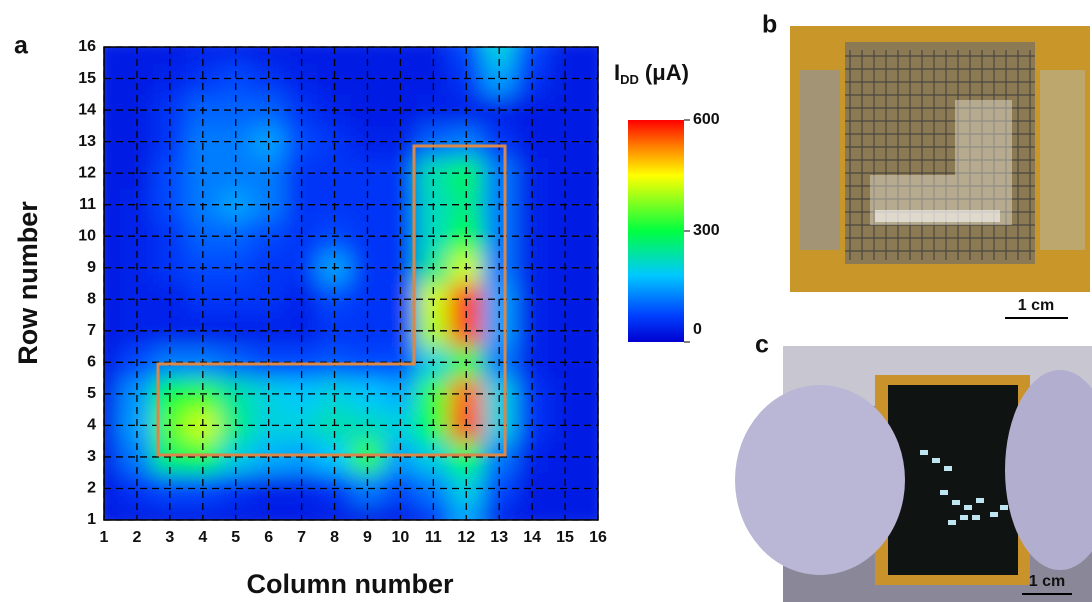 This screenshot has height=602, width=1092. Describe the element at coordinates (91, 330) in the screenshot. I see `y-tick-label: 7` at that location.